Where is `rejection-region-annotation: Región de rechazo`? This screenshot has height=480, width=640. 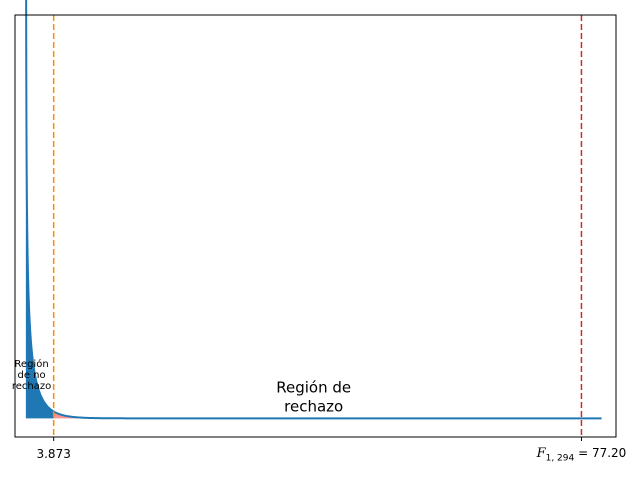
rejection-region-annotation: Región de rechazo is located at coordinates (313, 397).